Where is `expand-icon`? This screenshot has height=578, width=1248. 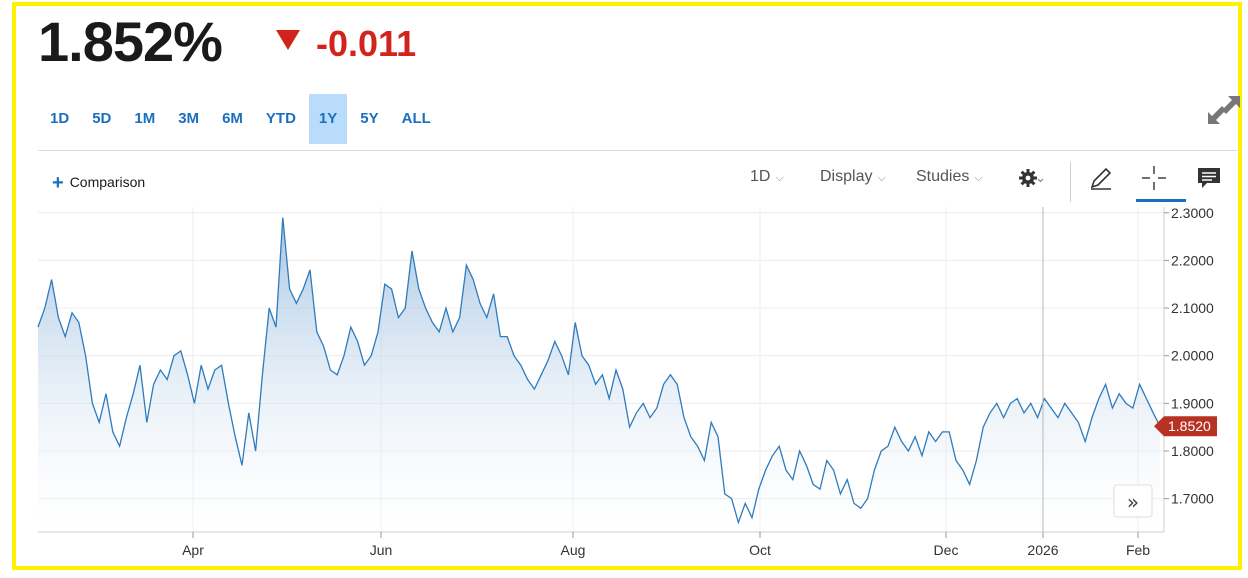
expand-icon is located at coordinates (1224, 110).